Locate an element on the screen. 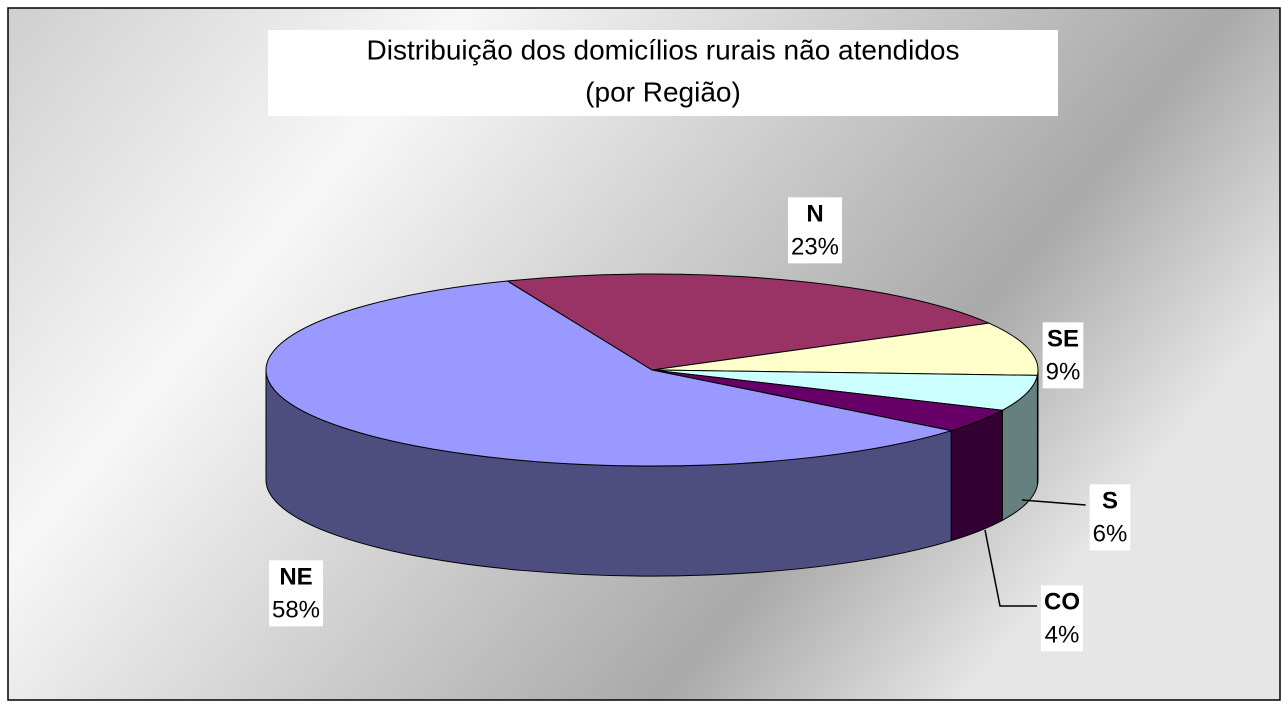 The width and height of the screenshot is (1285, 704). pie-side is located at coordinates (976, 475).